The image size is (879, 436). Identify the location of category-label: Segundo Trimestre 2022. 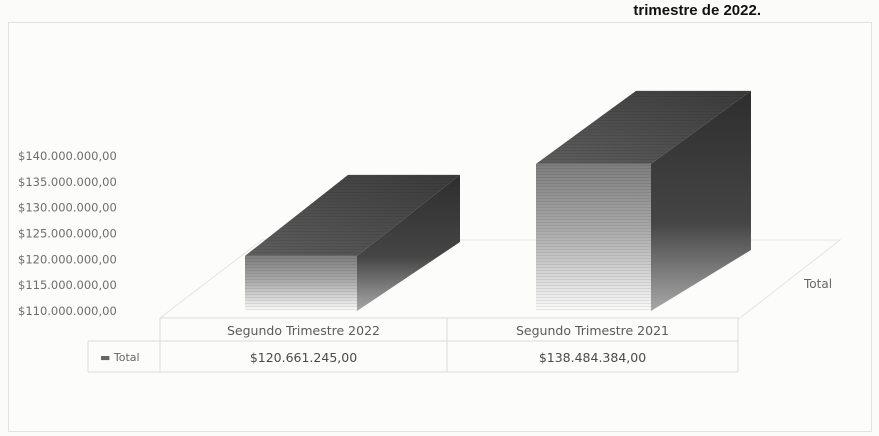
(303, 330).